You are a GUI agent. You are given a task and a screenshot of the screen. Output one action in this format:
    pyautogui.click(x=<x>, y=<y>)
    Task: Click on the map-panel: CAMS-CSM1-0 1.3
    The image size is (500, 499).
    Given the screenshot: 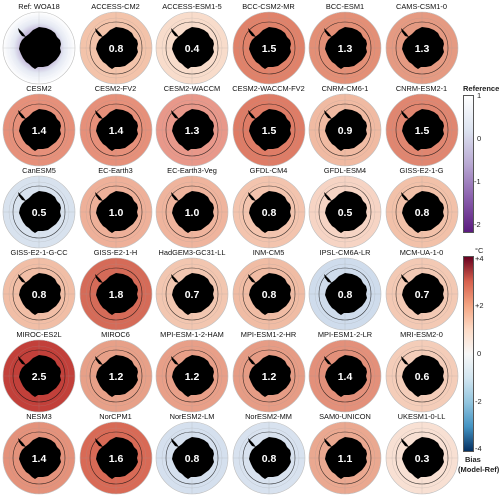 What is the action you would take?
    pyautogui.click(x=422, y=43)
    